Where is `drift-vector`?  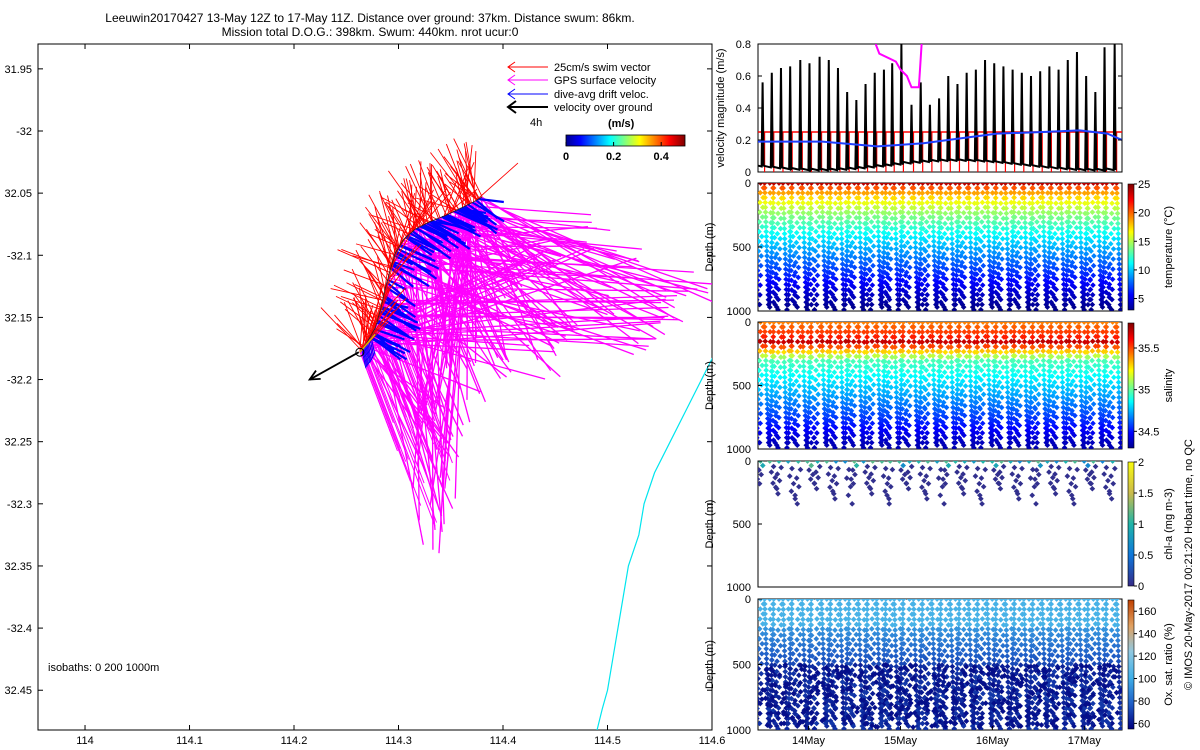
drift-vector is located at coordinates (472, 216).